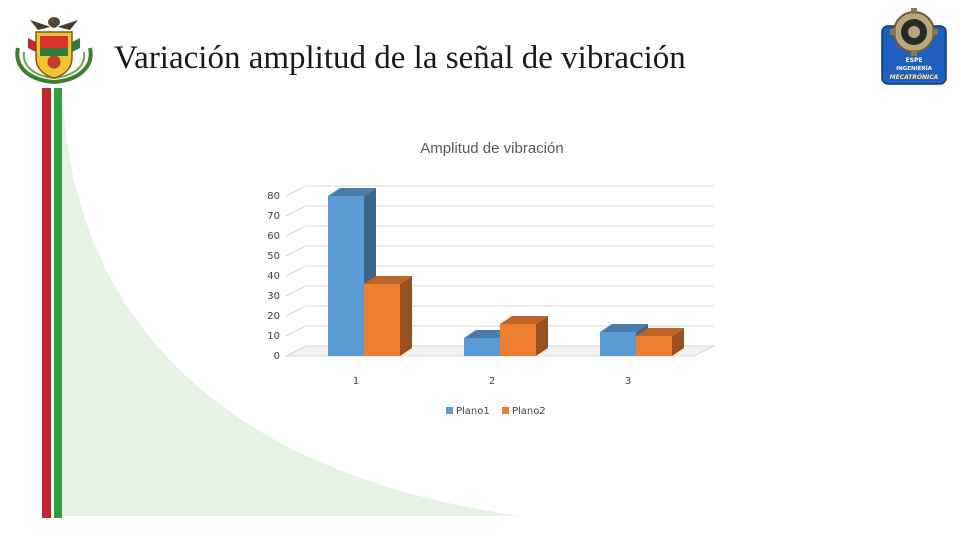 The height and width of the screenshot is (540, 960). Describe the element at coordinates (356, 381) in the screenshot. I see `x-tick-label: 1` at that location.